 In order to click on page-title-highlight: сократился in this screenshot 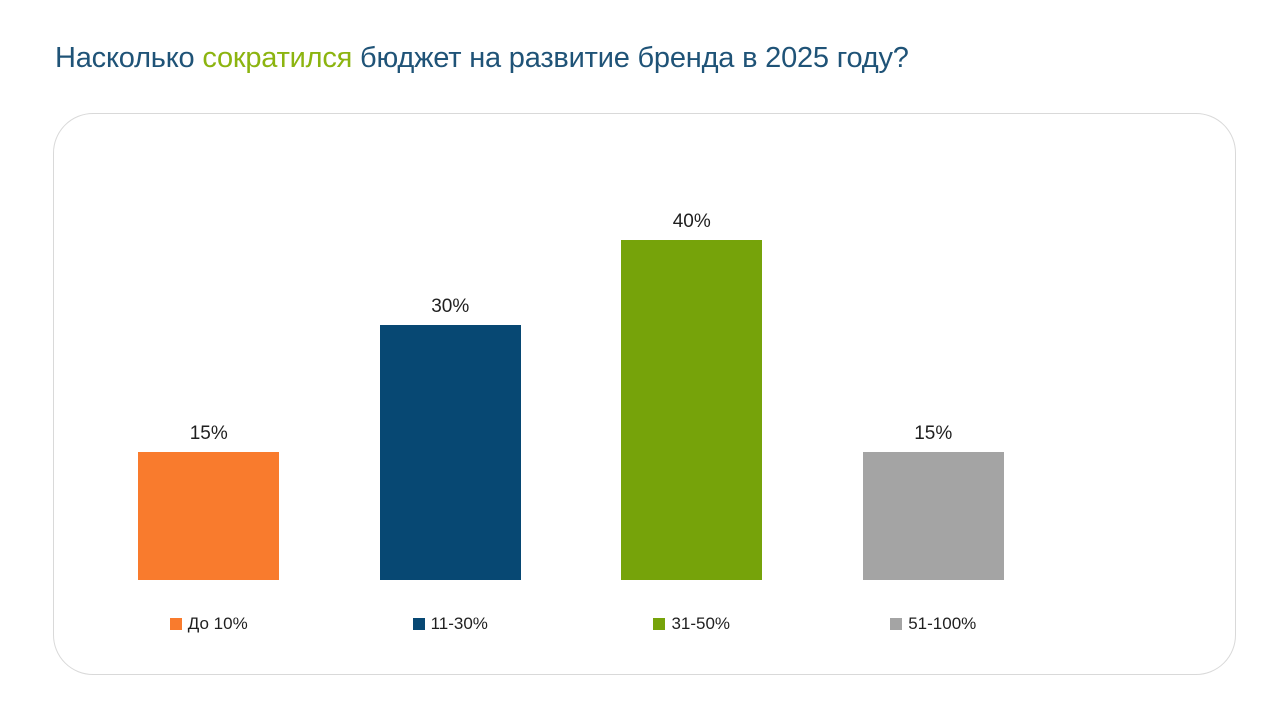, I will do `click(277, 58)`.